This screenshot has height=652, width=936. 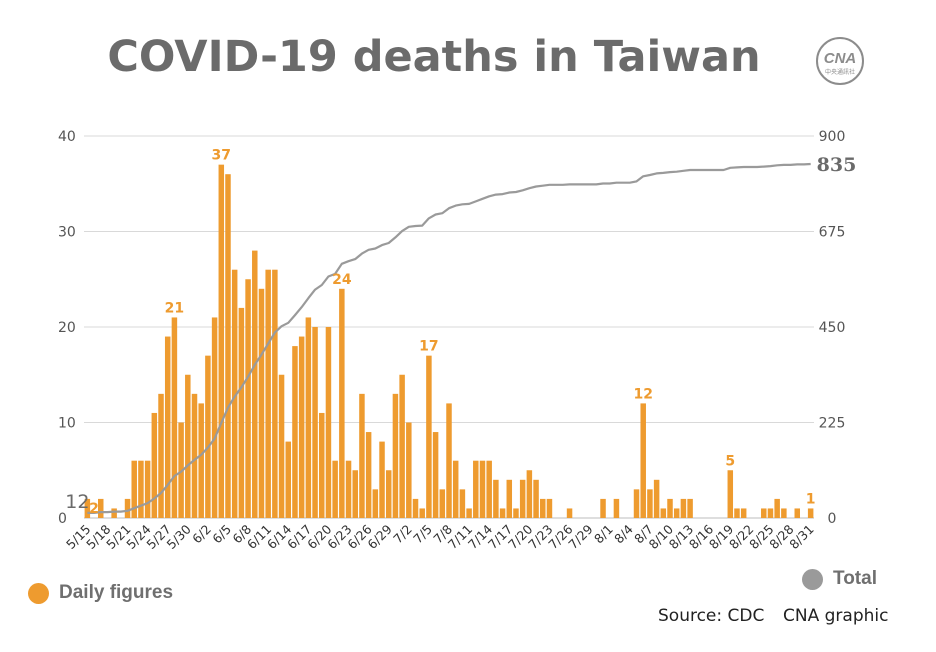 I want to click on legend-total-swatch, so click(x=812, y=579).